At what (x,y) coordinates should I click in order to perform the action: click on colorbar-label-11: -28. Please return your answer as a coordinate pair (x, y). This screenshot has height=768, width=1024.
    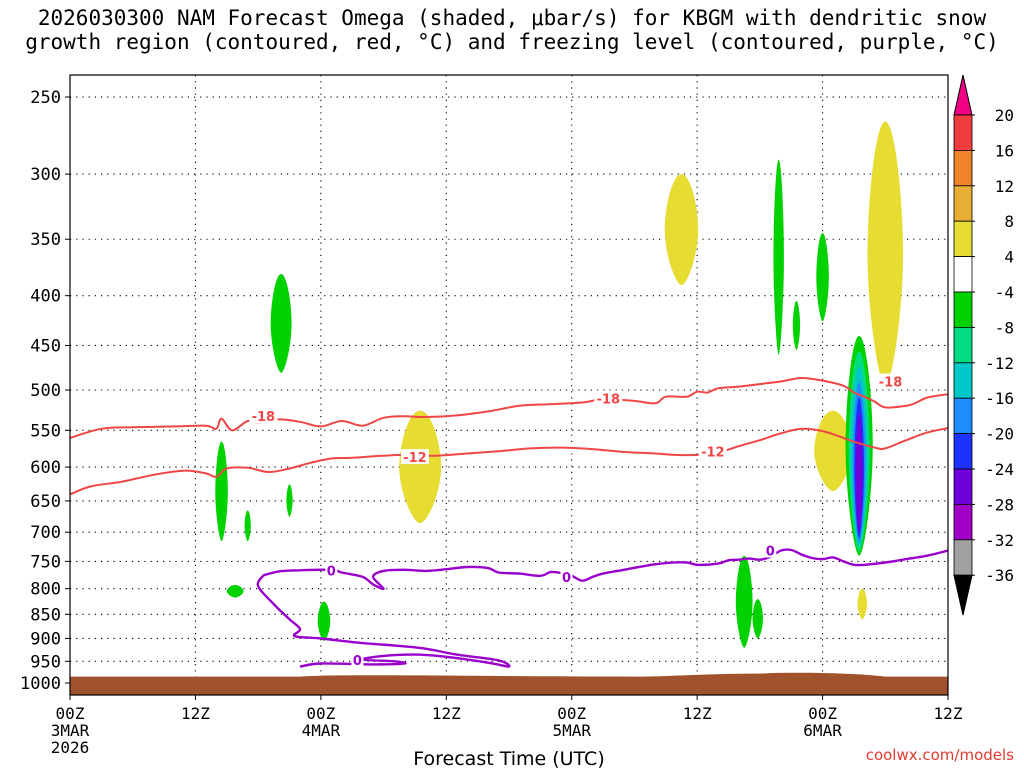
    Looking at the image, I should click on (999, 504).